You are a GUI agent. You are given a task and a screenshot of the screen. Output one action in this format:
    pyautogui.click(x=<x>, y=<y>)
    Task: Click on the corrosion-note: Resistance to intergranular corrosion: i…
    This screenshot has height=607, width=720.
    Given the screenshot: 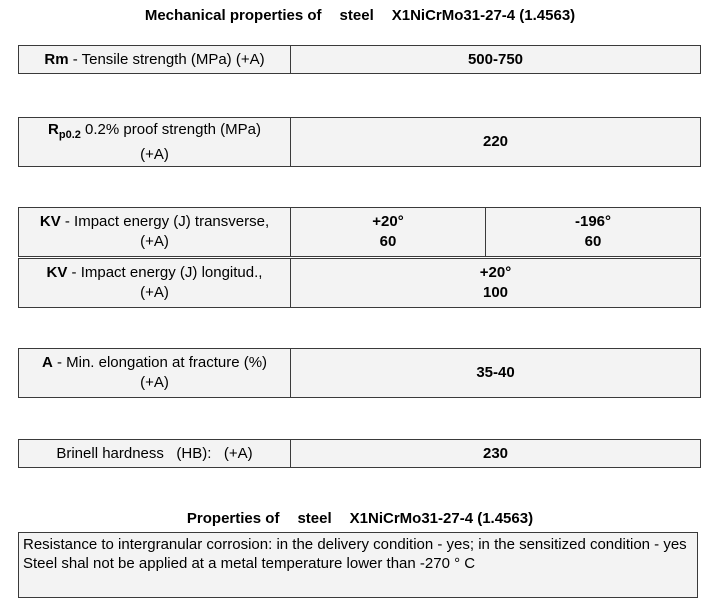 What is the action you would take?
    pyautogui.click(x=355, y=544)
    